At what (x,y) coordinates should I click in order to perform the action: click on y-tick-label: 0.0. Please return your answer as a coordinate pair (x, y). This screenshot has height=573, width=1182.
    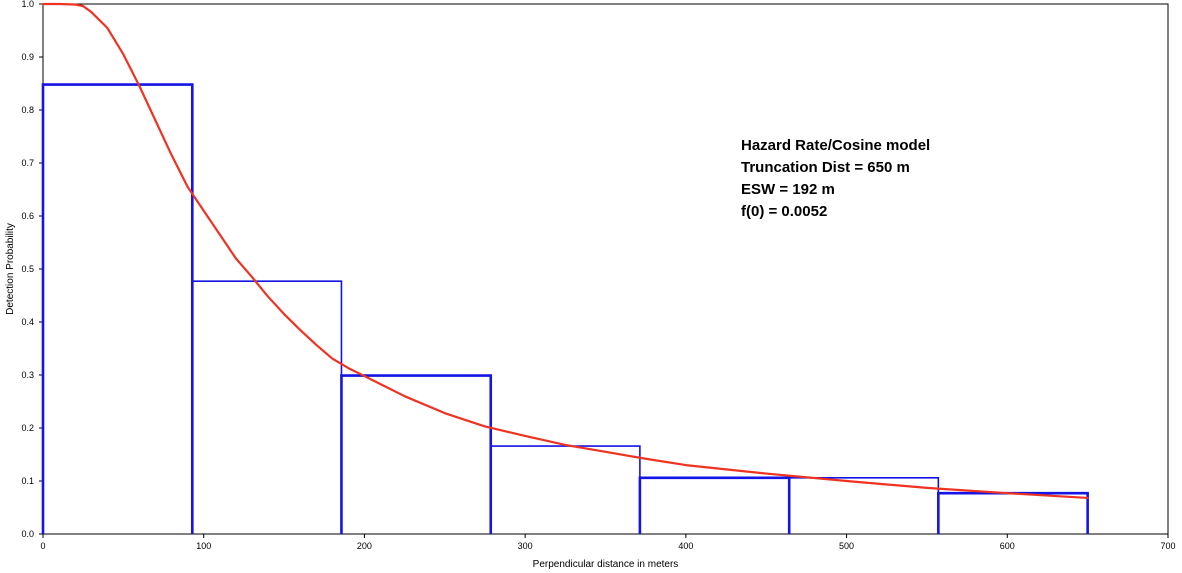
    Looking at the image, I should click on (27, 534).